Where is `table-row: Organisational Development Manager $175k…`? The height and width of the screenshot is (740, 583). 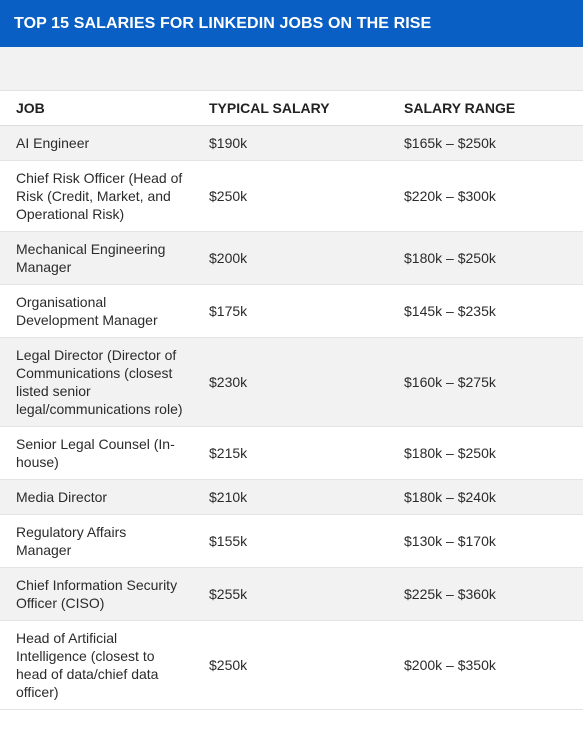
table-row: Organisational Development Manager $175k… is located at coordinates (291, 311).